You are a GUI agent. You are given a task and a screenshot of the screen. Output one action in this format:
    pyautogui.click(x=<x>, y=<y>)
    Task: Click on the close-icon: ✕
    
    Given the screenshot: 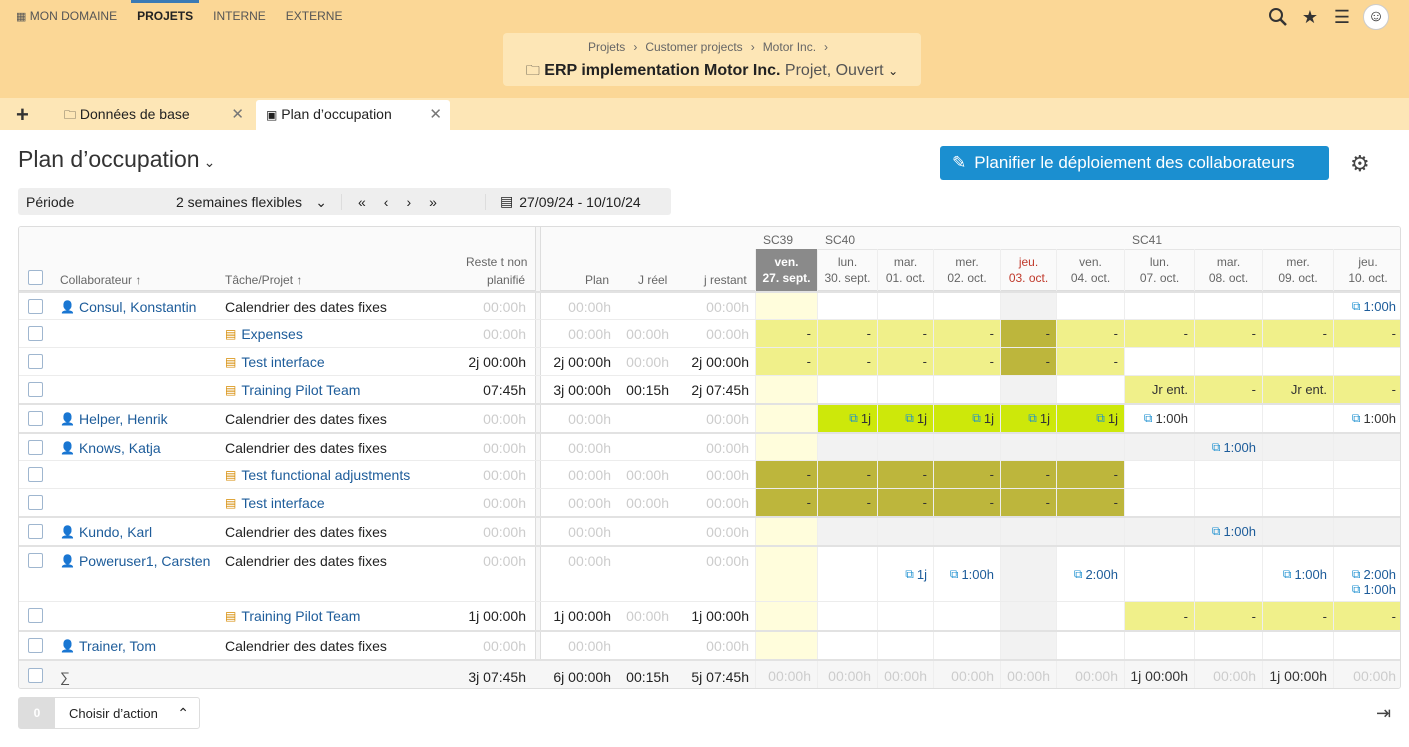 What is the action you would take?
    pyautogui.click(x=237, y=114)
    